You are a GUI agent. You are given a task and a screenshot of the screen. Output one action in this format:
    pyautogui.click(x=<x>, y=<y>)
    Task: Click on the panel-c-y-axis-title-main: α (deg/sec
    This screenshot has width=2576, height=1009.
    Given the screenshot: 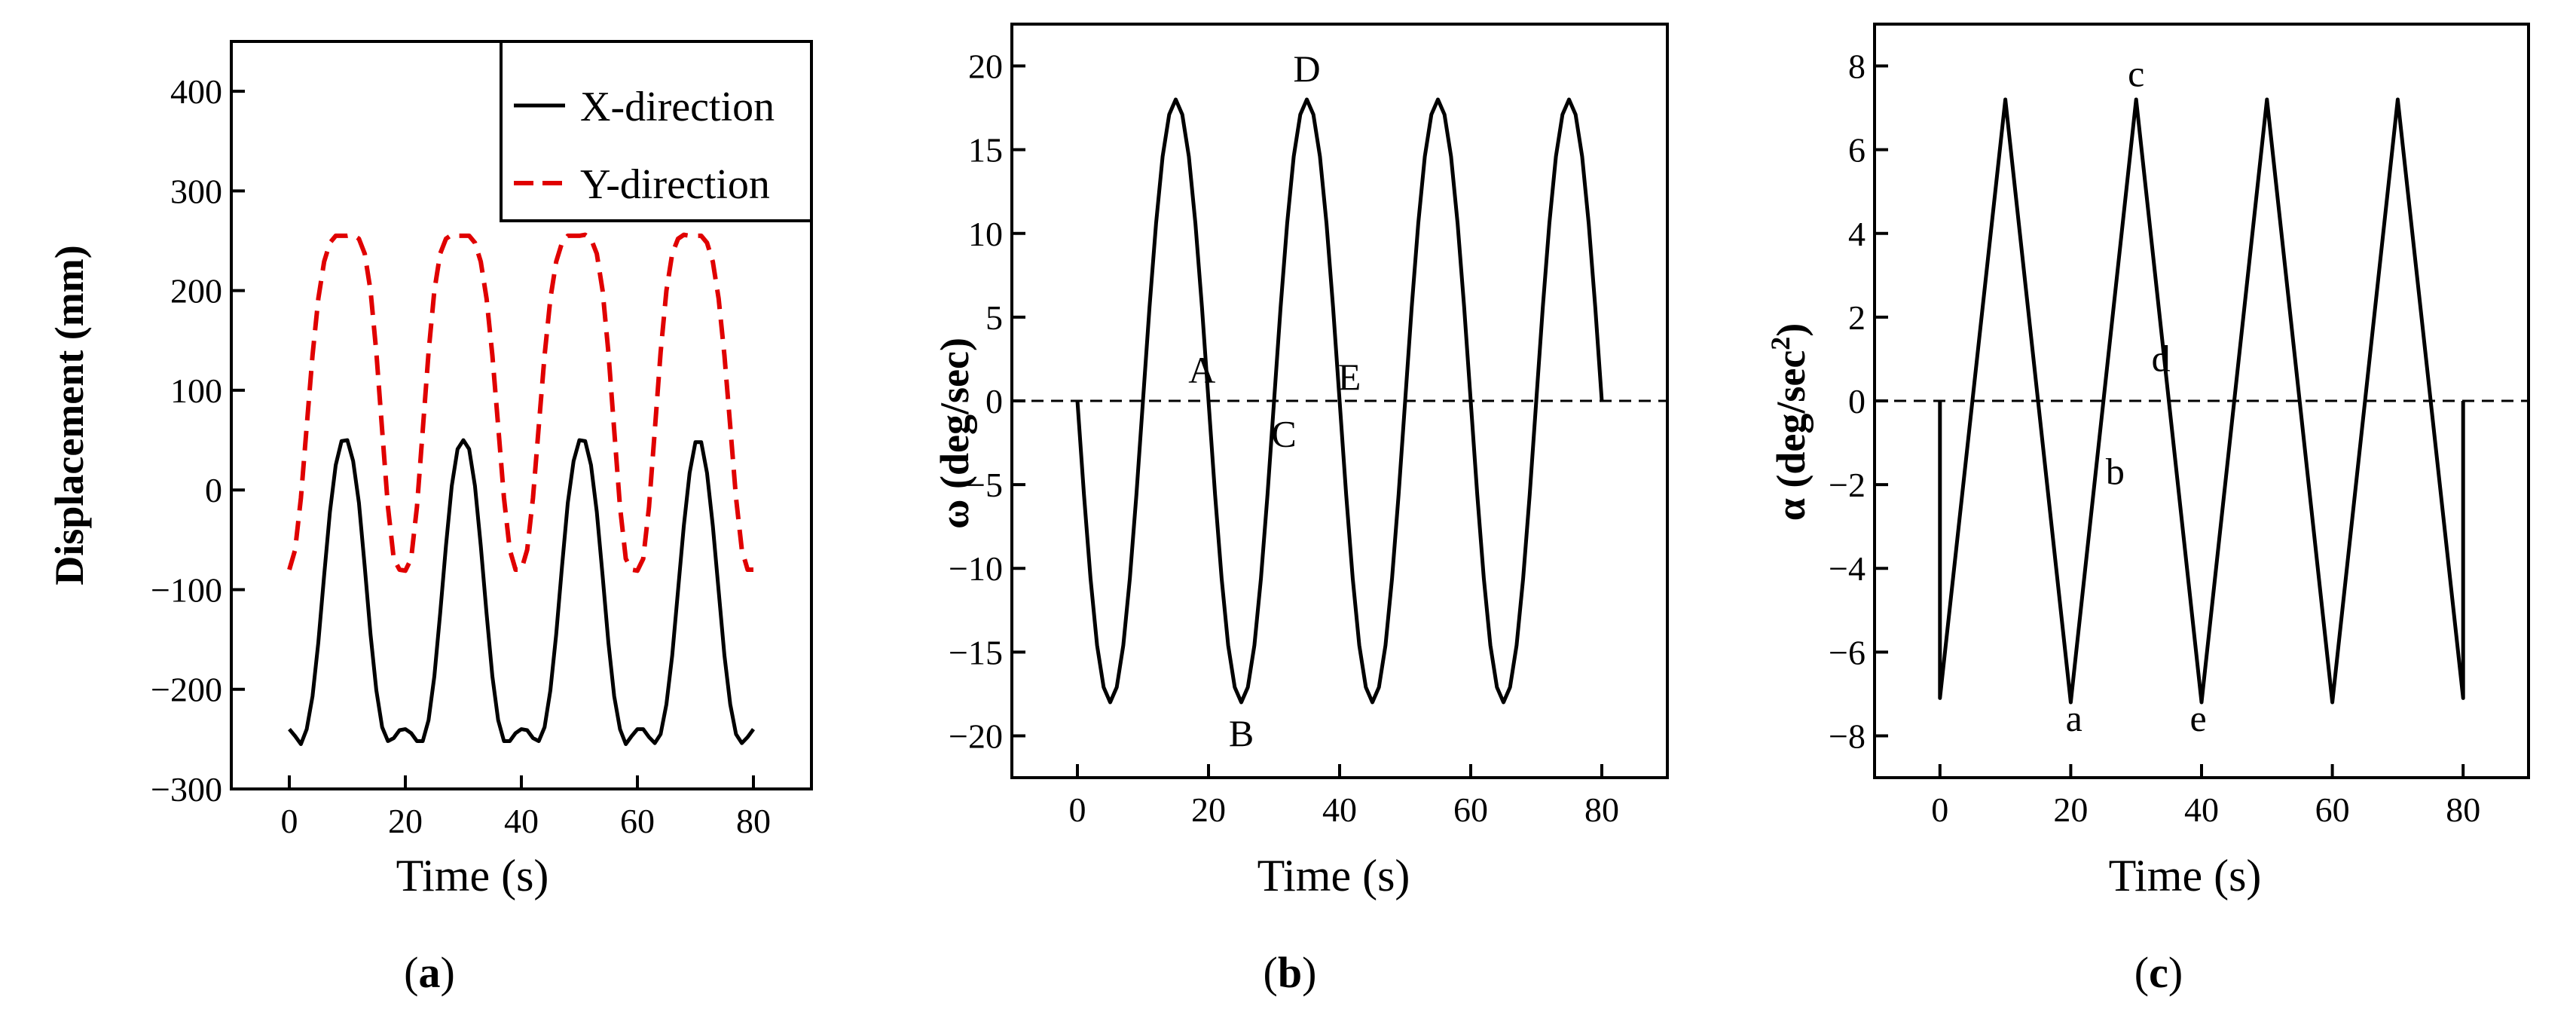 What is the action you would take?
    pyautogui.click(x=1791, y=435)
    